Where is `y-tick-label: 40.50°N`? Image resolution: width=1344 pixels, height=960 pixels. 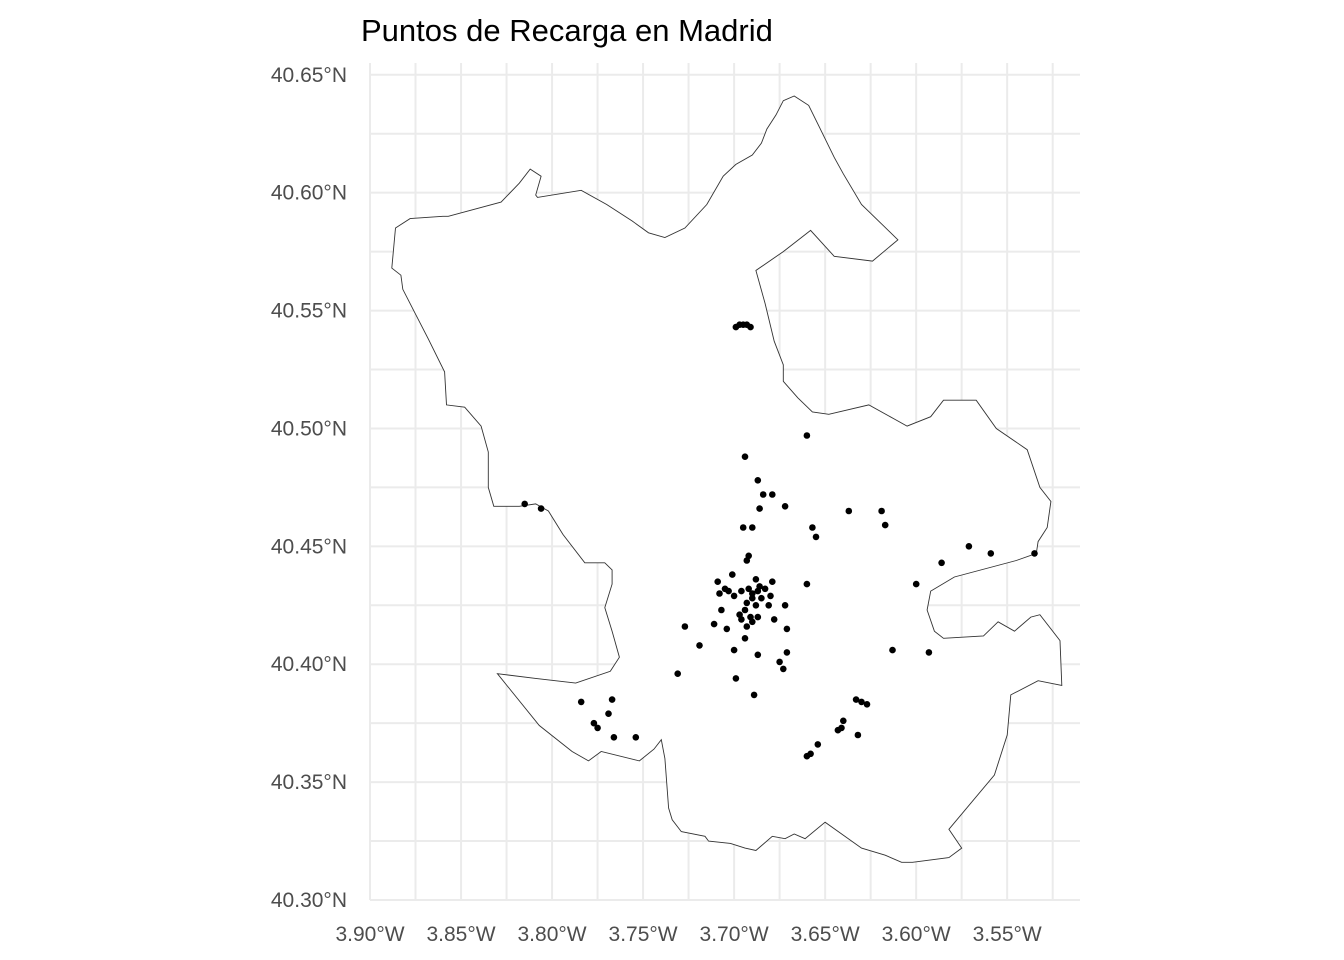 y-tick-label: 40.50°N is located at coordinates (309, 428).